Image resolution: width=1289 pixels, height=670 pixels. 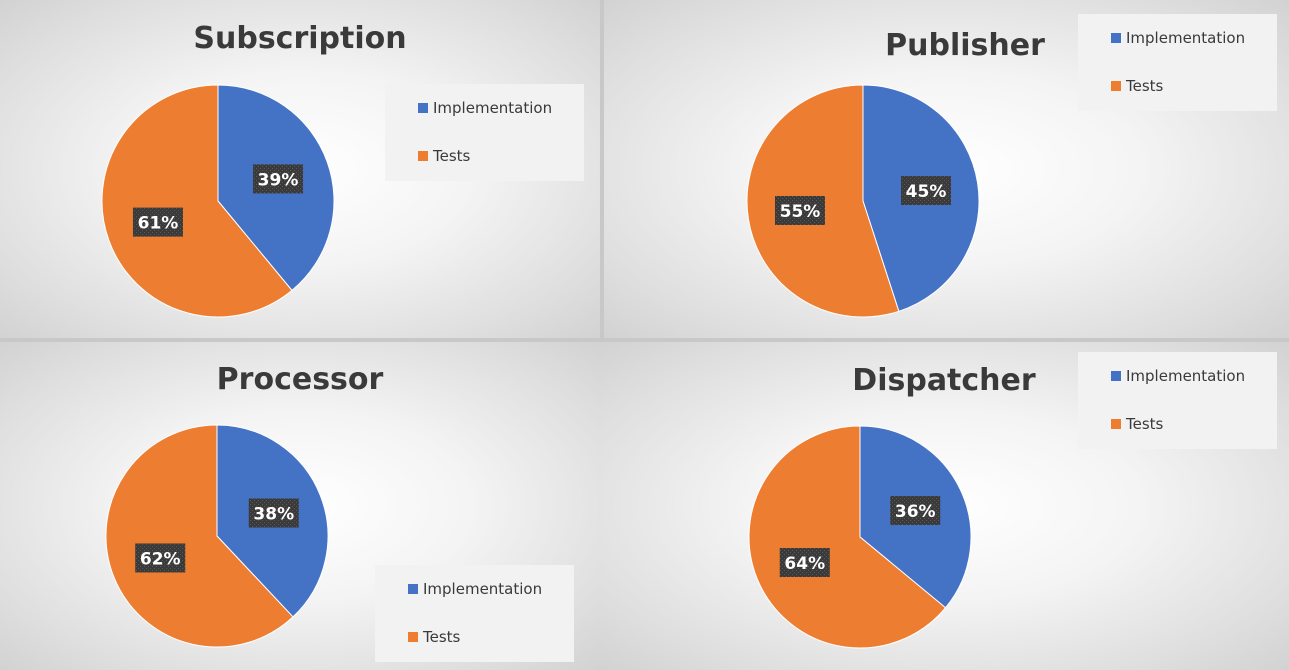 I want to click on data-label-implementation: 36%, so click(x=915, y=511).